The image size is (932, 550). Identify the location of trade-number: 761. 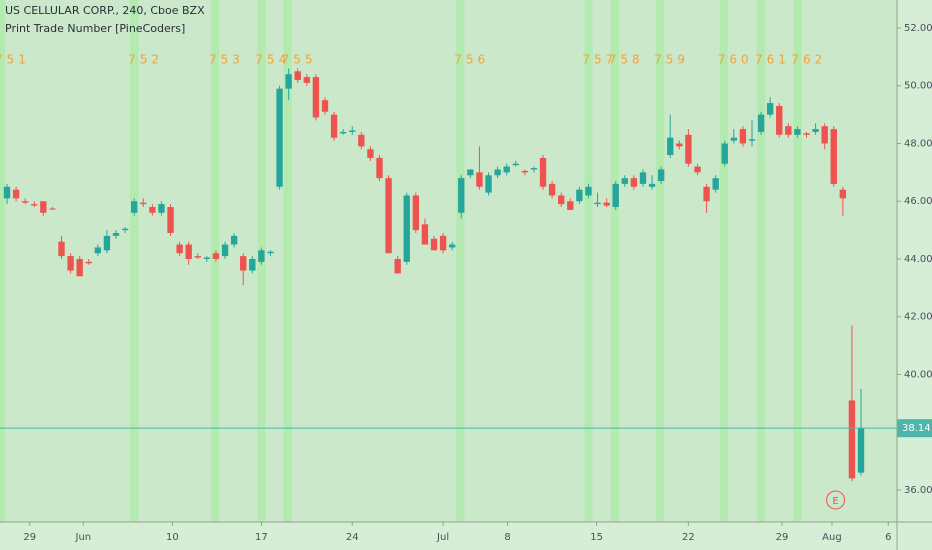
(772, 60).